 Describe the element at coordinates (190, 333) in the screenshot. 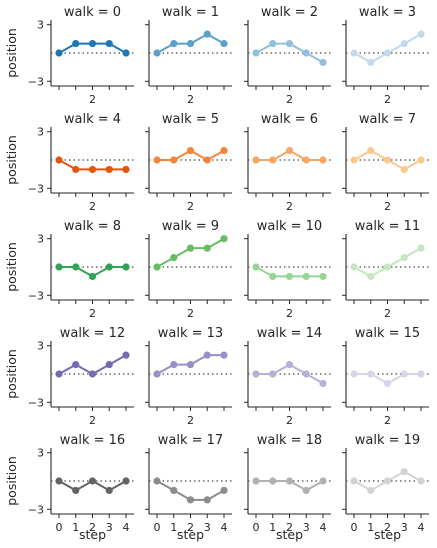

I see `panel-title: walk = 13` at that location.